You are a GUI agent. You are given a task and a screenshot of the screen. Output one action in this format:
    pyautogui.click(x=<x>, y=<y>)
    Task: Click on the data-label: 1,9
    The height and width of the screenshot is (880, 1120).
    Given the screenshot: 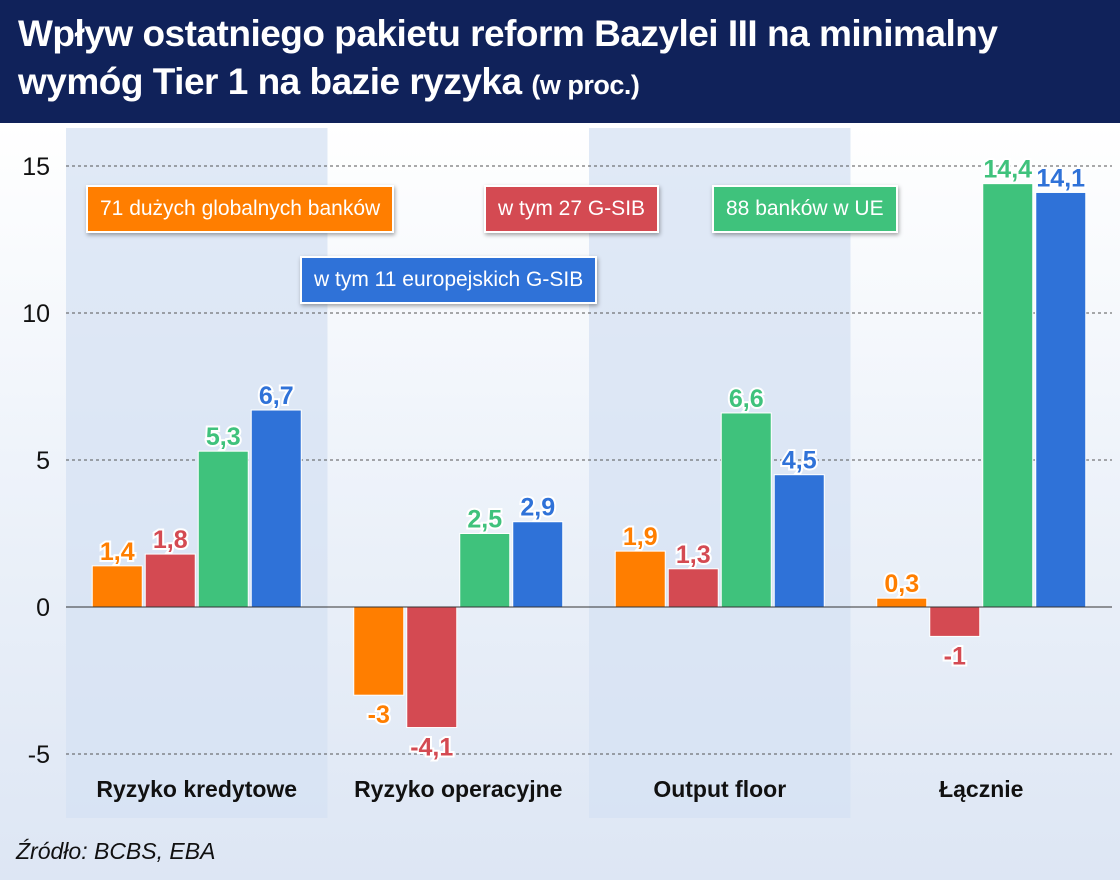 What is the action you would take?
    pyautogui.click(x=640, y=537)
    